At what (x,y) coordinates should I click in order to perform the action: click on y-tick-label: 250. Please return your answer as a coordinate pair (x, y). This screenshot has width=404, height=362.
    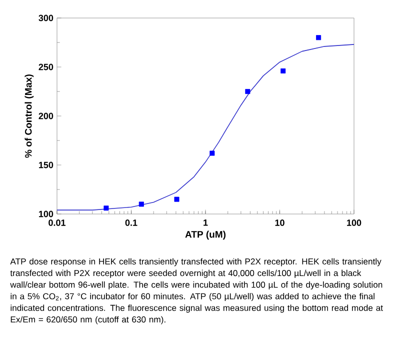
    Looking at the image, I should click on (46, 67).